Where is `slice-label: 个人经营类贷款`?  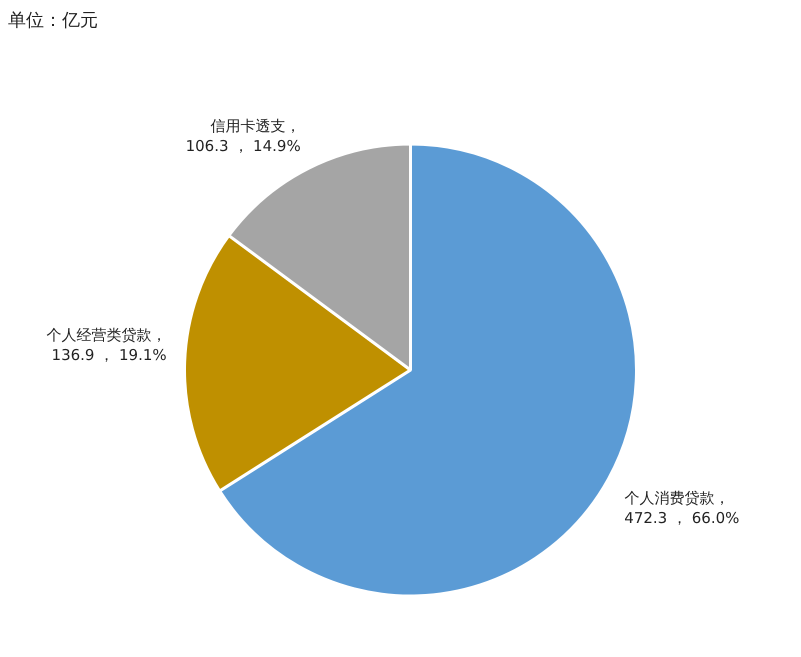 slice-label: 个人经营类贷款 is located at coordinates (99, 335).